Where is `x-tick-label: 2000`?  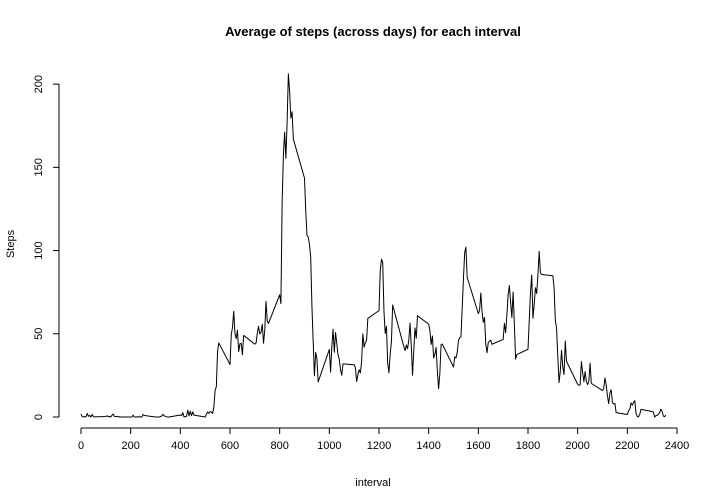
x-tick-label: 2000 is located at coordinates (577, 446).